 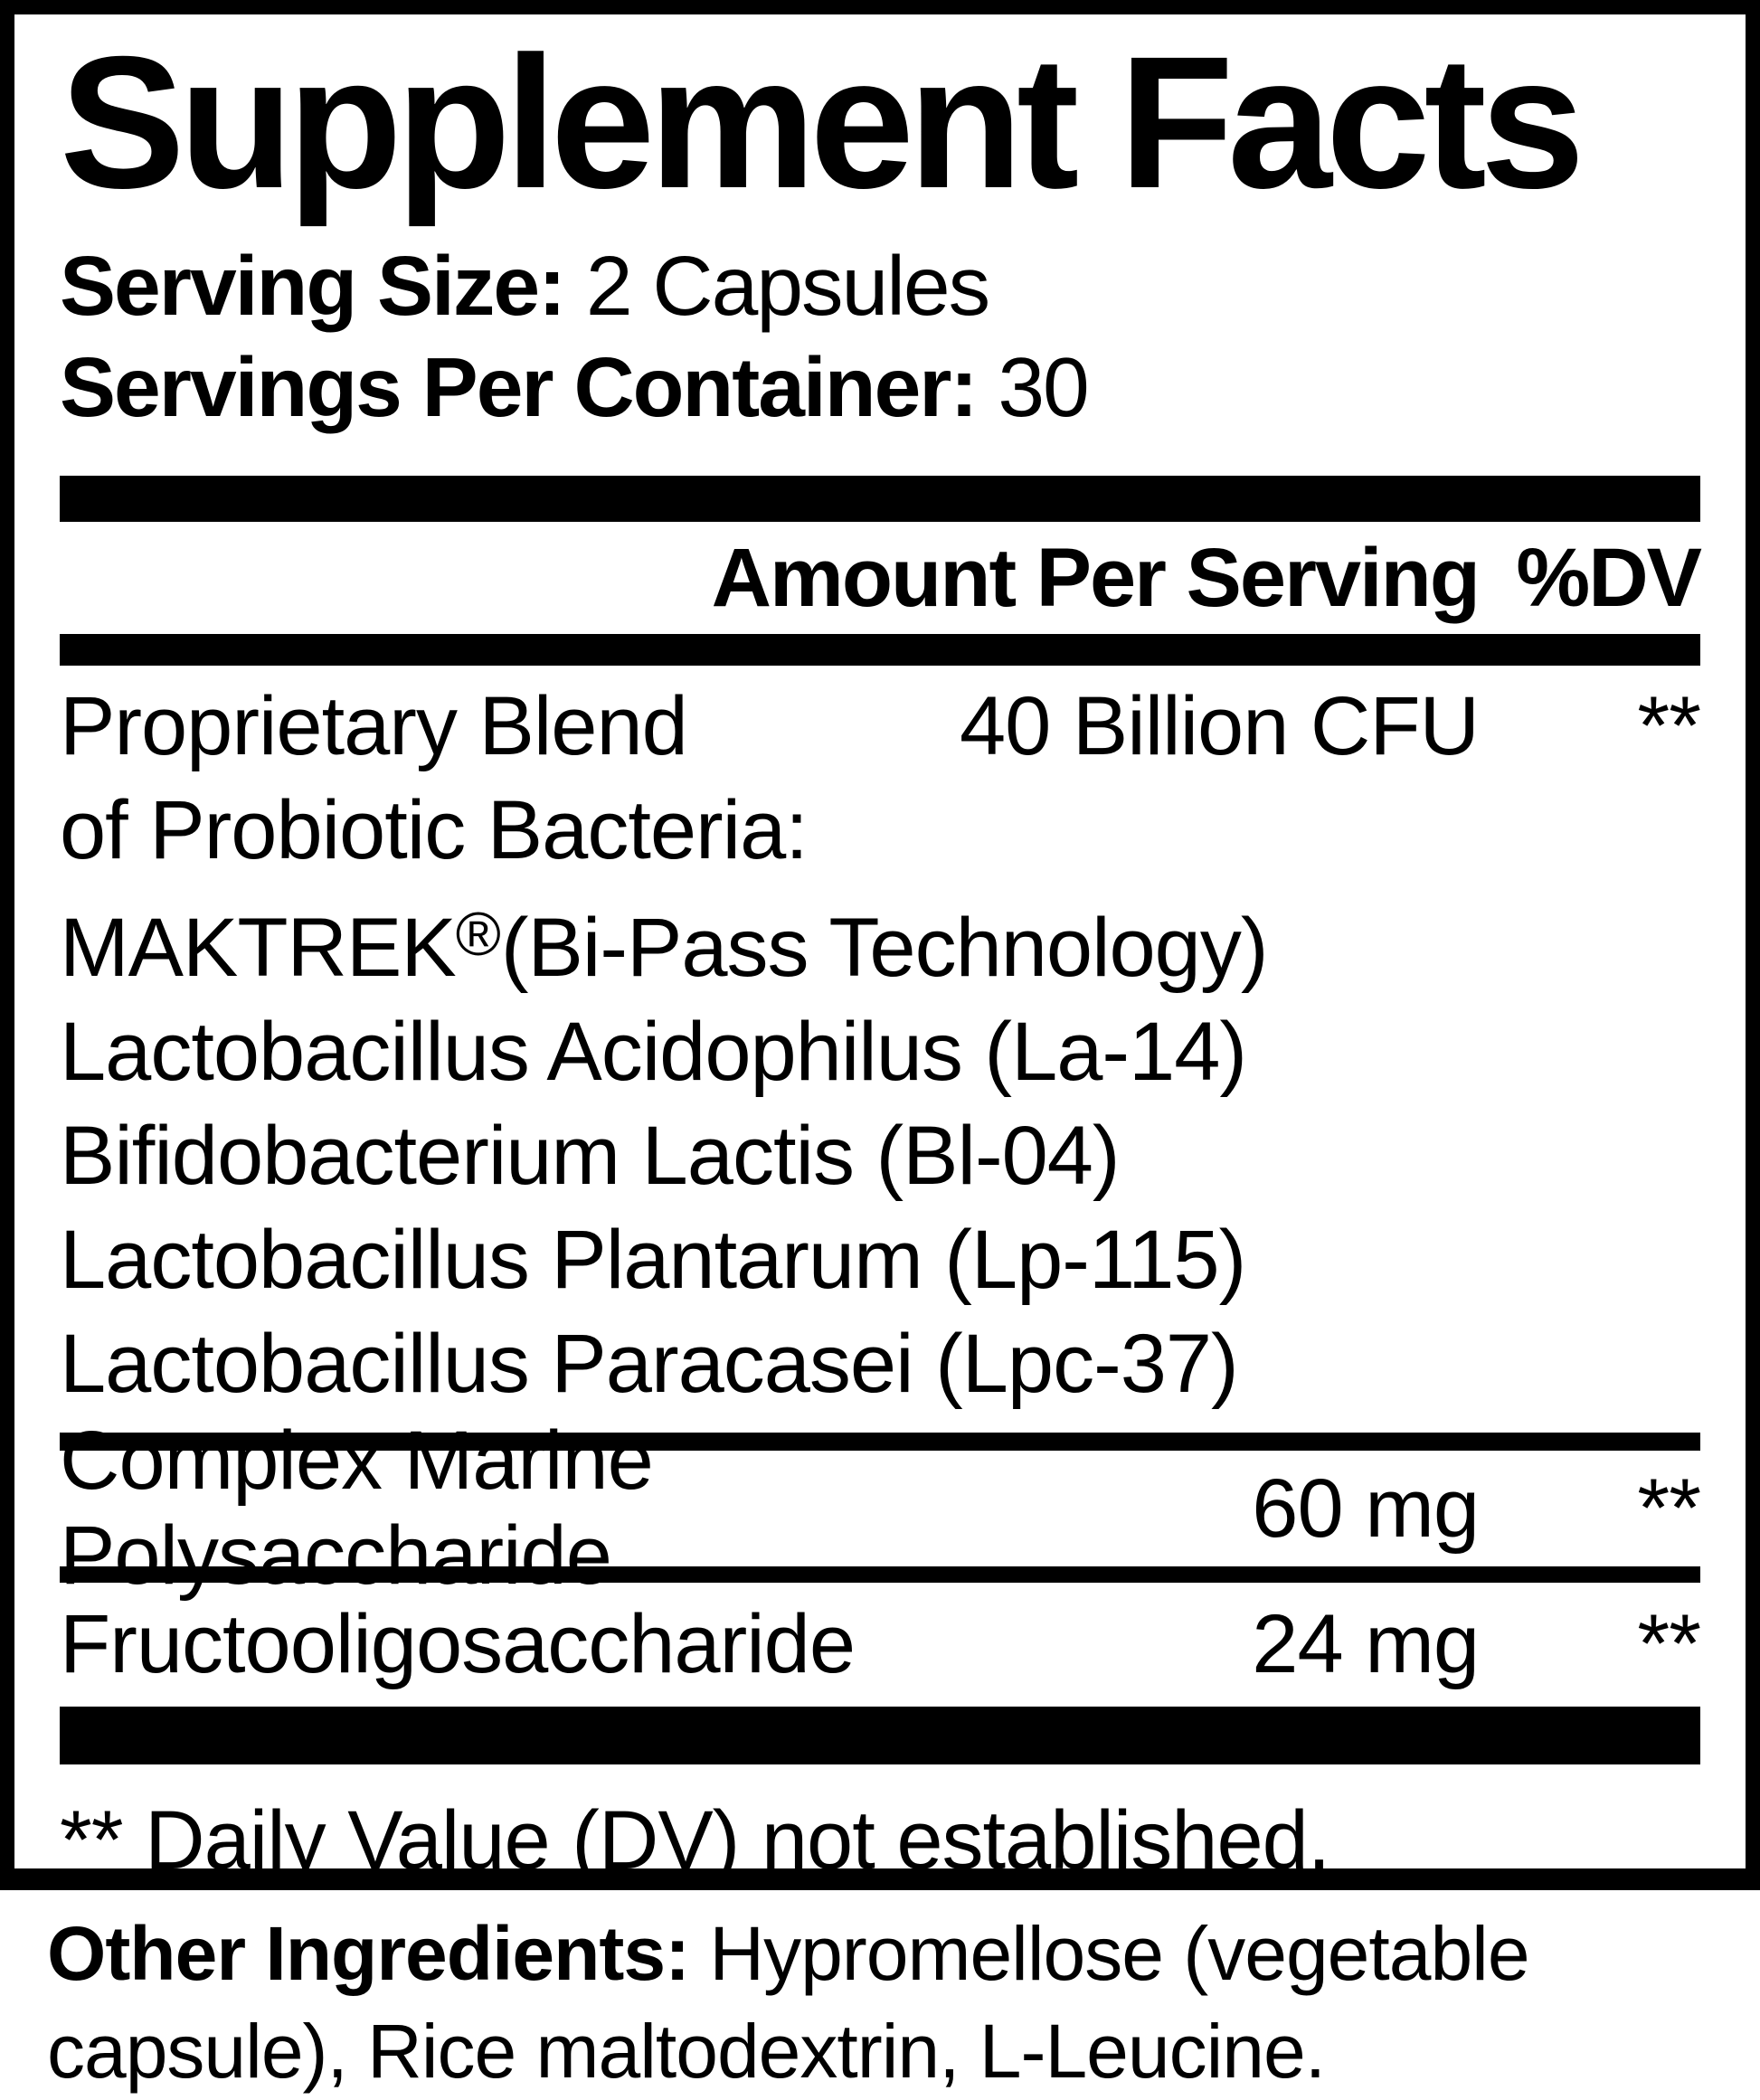 I want to click on servings-per-container-line: Servings Per Container: 30, so click(x=880, y=387).